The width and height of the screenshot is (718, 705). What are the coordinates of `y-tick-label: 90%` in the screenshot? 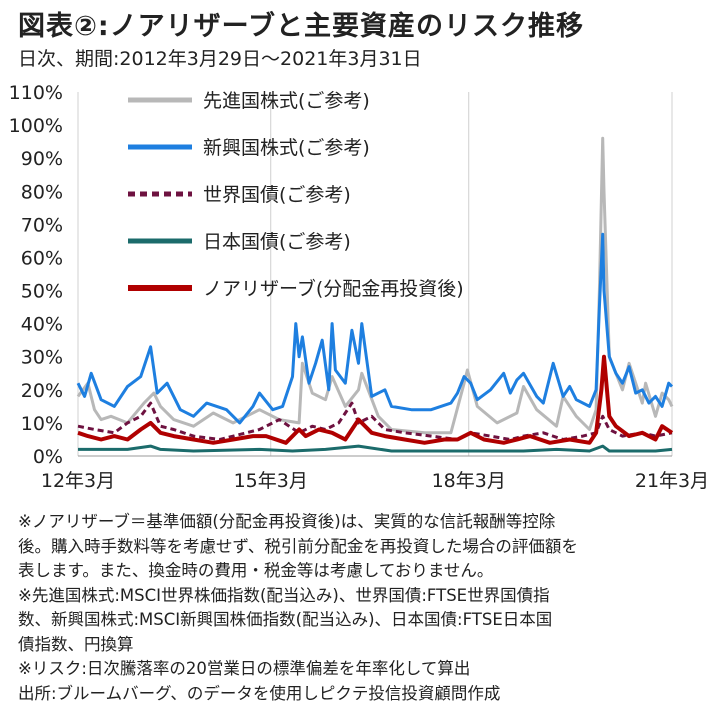 It's located at (42, 159).